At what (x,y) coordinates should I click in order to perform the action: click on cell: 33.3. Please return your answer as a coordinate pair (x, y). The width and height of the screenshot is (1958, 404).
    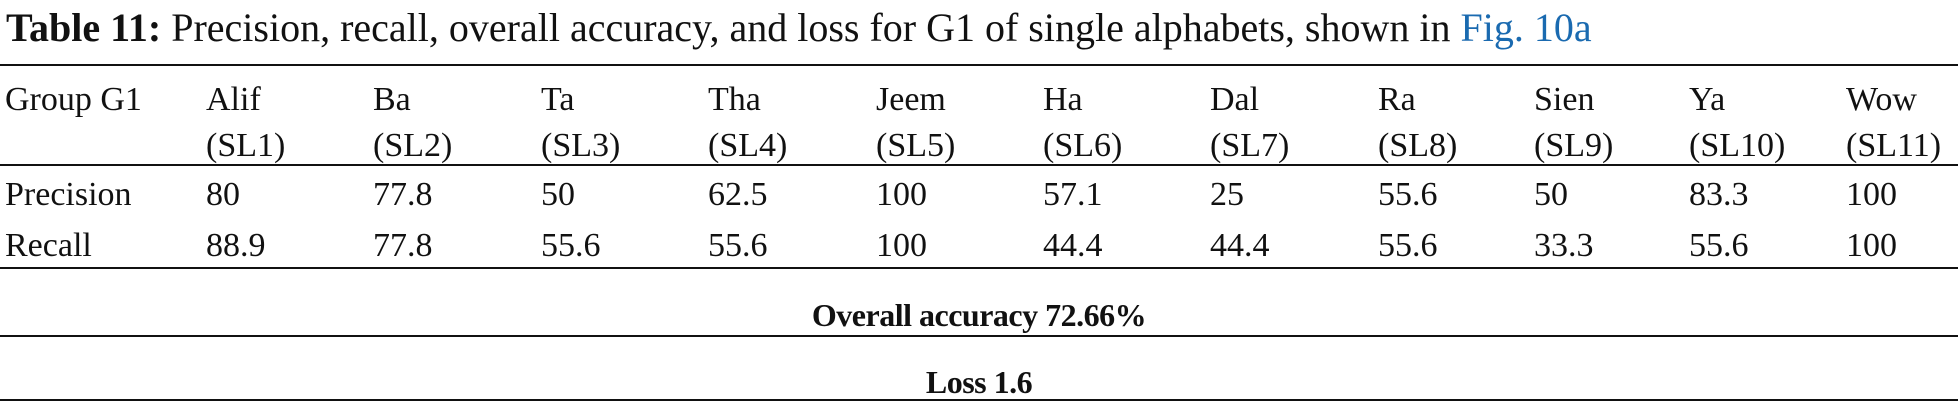
    Looking at the image, I should click on (1564, 245).